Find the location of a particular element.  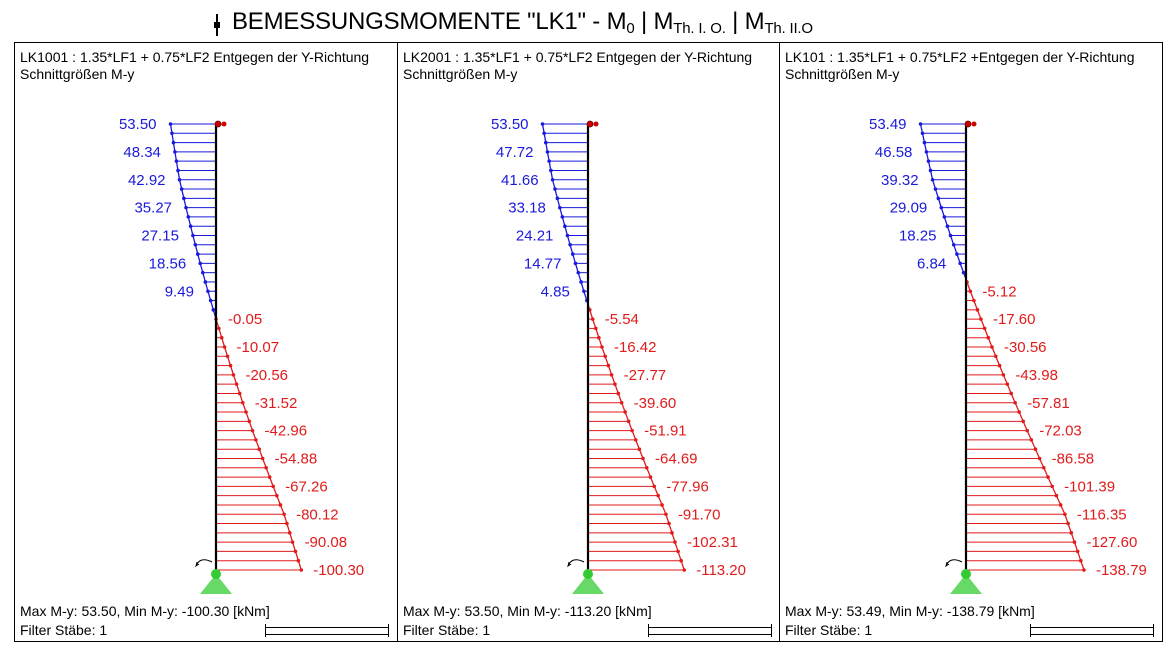

value-label: -20.56 is located at coordinates (266, 375).